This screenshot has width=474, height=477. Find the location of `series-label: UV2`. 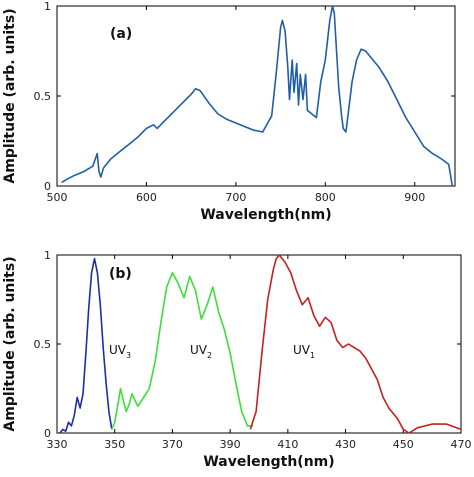

series-label: UV2 is located at coordinates (201, 351).